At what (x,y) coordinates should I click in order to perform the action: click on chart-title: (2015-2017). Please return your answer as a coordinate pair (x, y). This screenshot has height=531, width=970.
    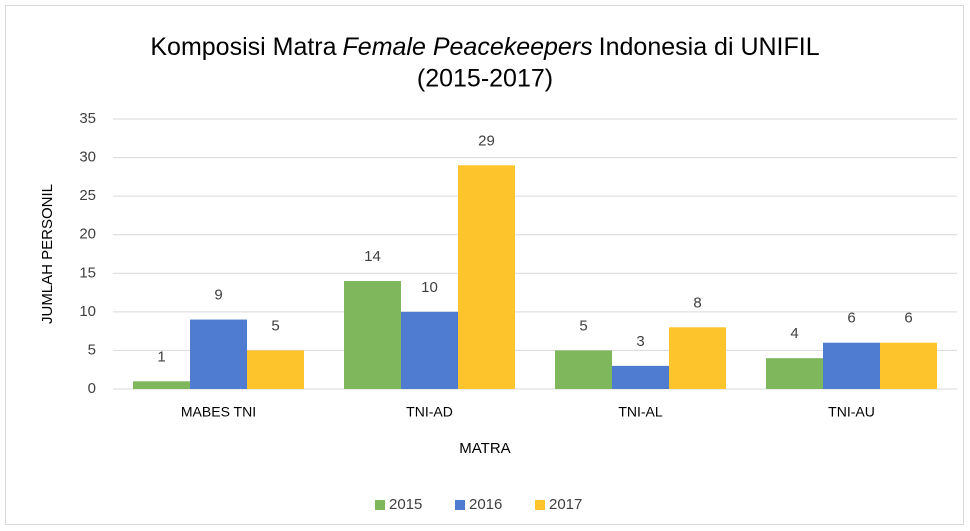
    Looking at the image, I should click on (485, 79).